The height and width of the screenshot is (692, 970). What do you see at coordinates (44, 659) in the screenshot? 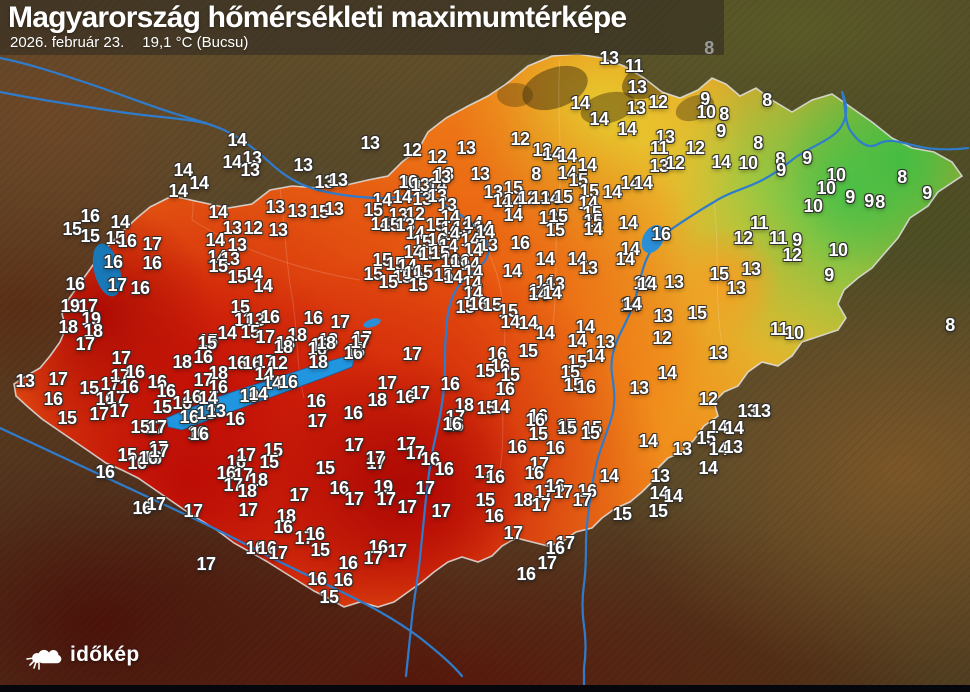
I see `cloud-sun-icon` at bounding box center [44, 659].